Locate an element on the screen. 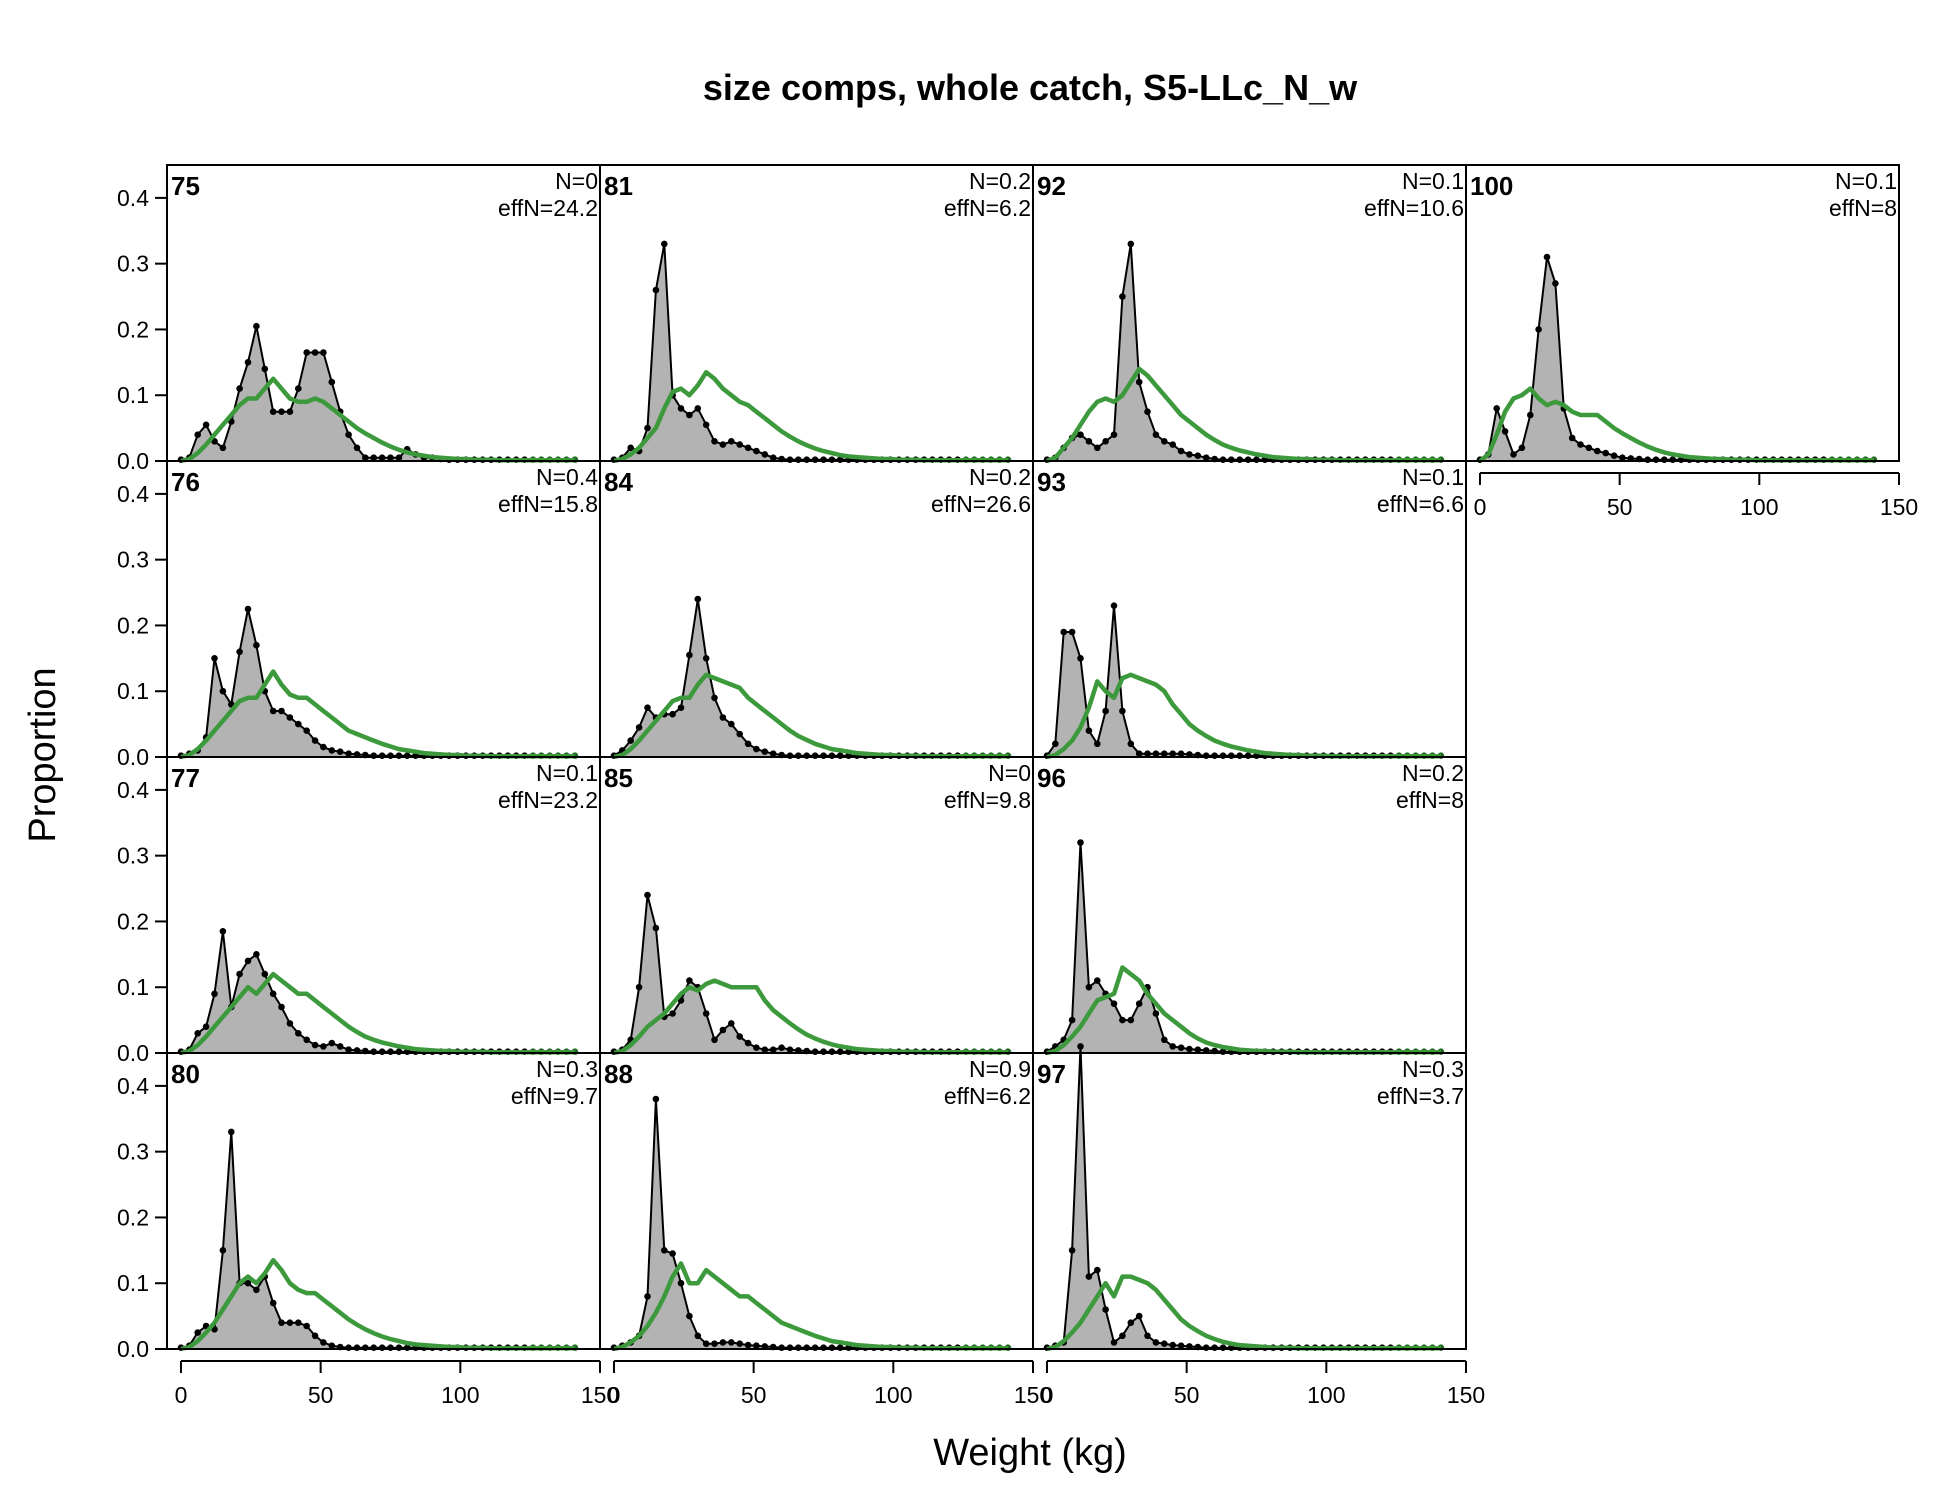  panel-n-label: N=0 is located at coordinates (576, 181).